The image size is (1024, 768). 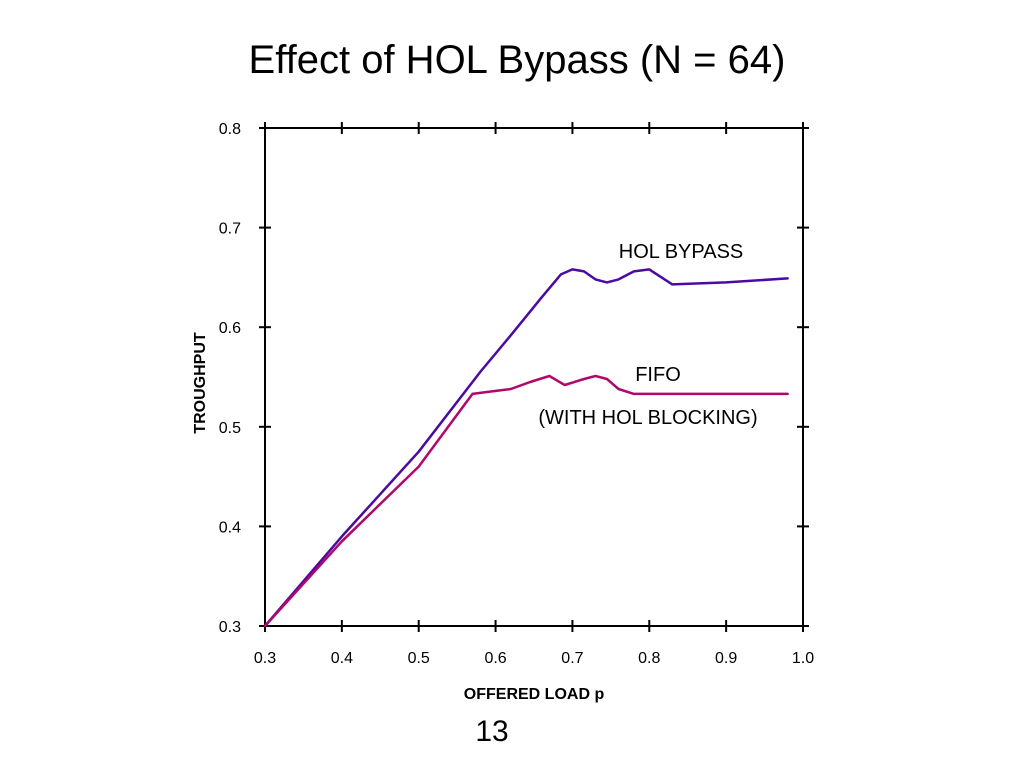 I want to click on series-label-fifo: FIFO, so click(x=658, y=375).